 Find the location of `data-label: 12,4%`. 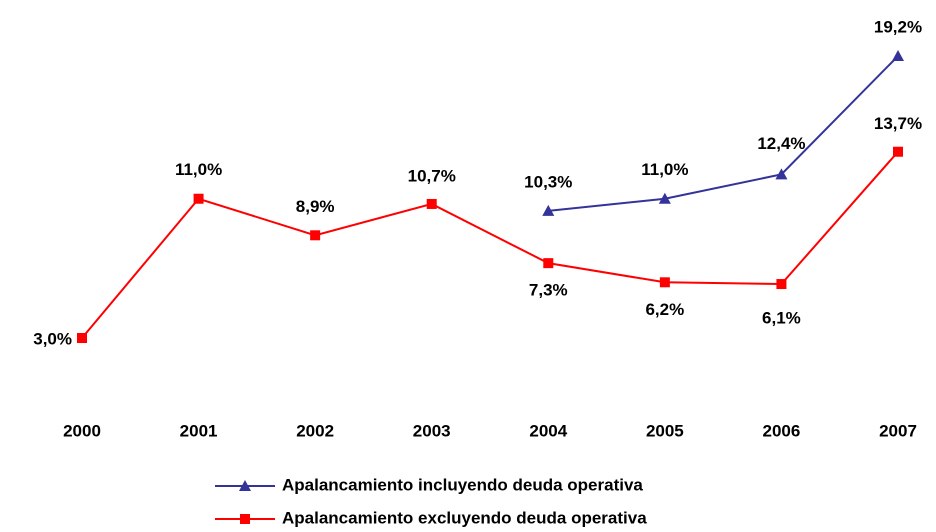

data-label: 12,4% is located at coordinates (781, 143).